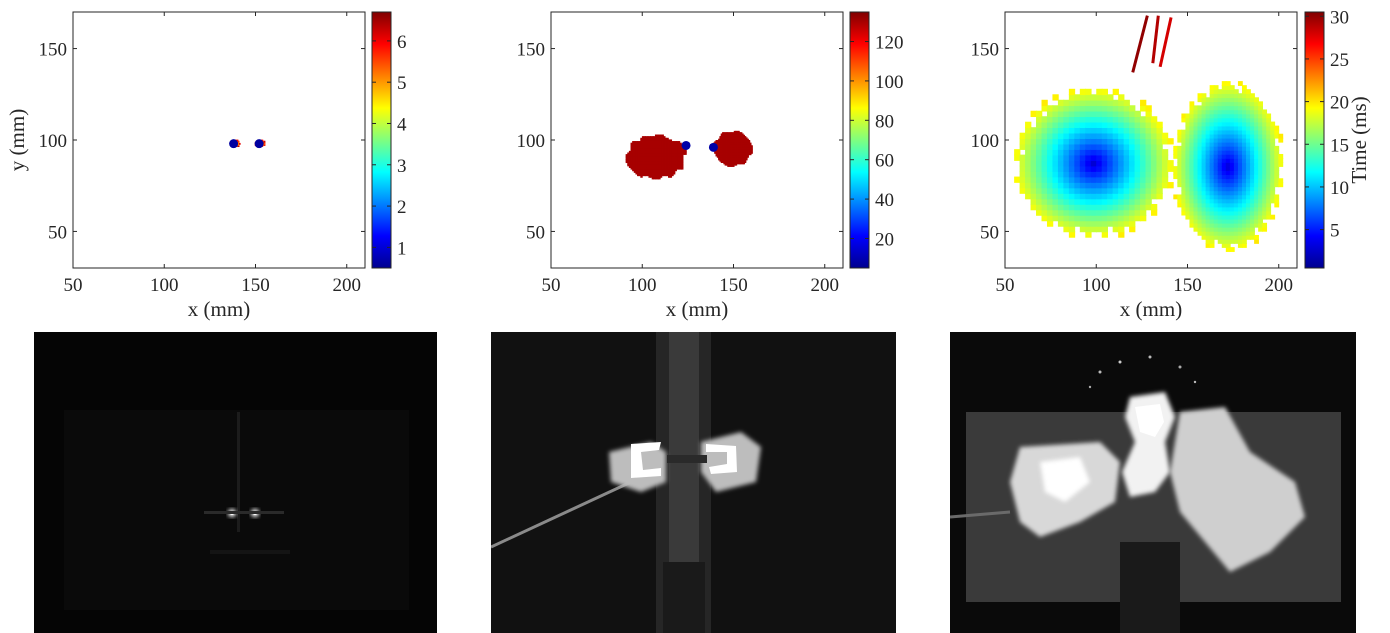  Describe the element at coordinates (531, 50) in the screenshot. I see `y-tick-label: 150` at that location.